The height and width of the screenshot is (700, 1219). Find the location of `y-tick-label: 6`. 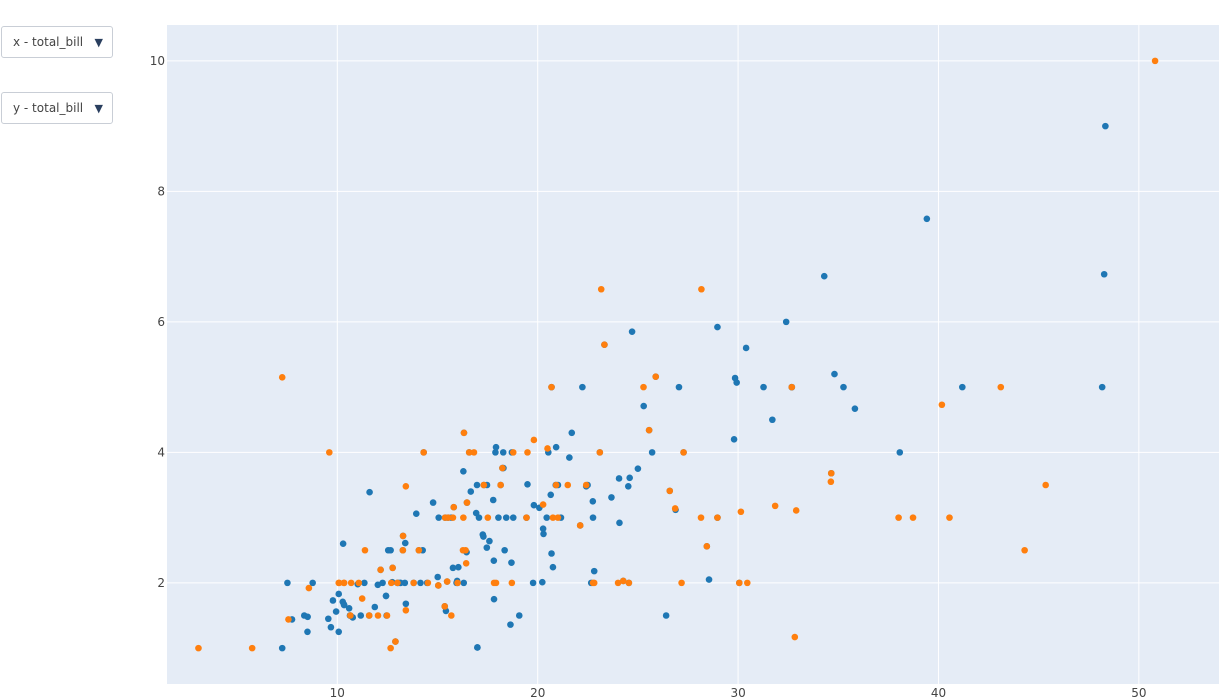

y-tick-label: 6 is located at coordinates (161, 322).